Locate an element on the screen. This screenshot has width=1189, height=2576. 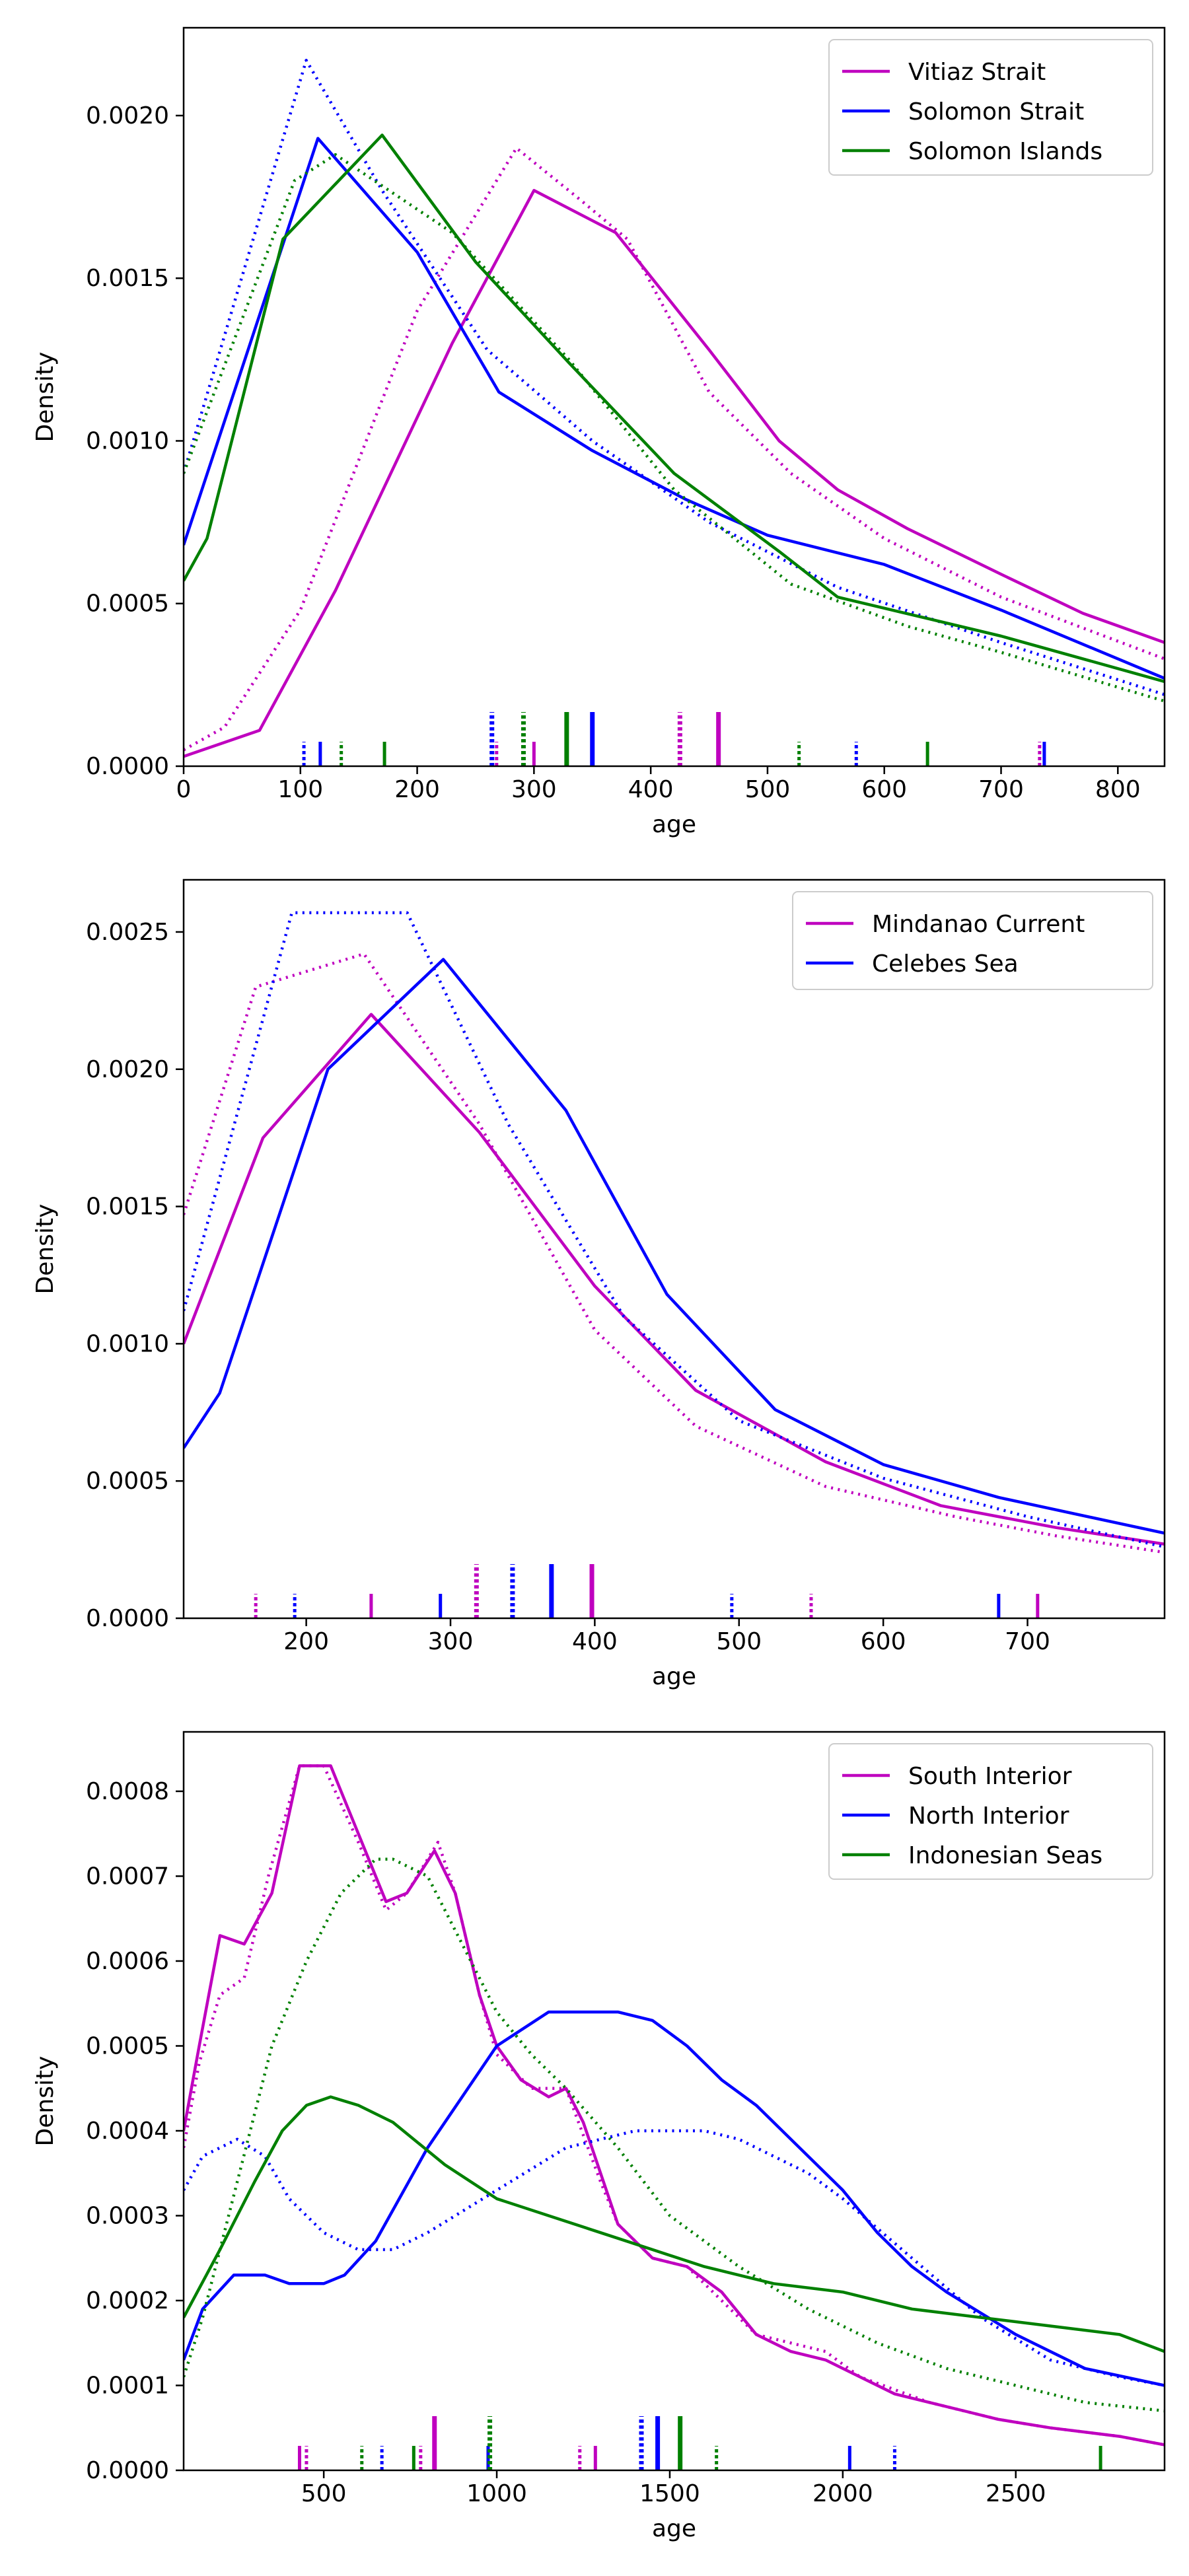
x-tick-label: 1500 is located at coordinates (669, 2494).